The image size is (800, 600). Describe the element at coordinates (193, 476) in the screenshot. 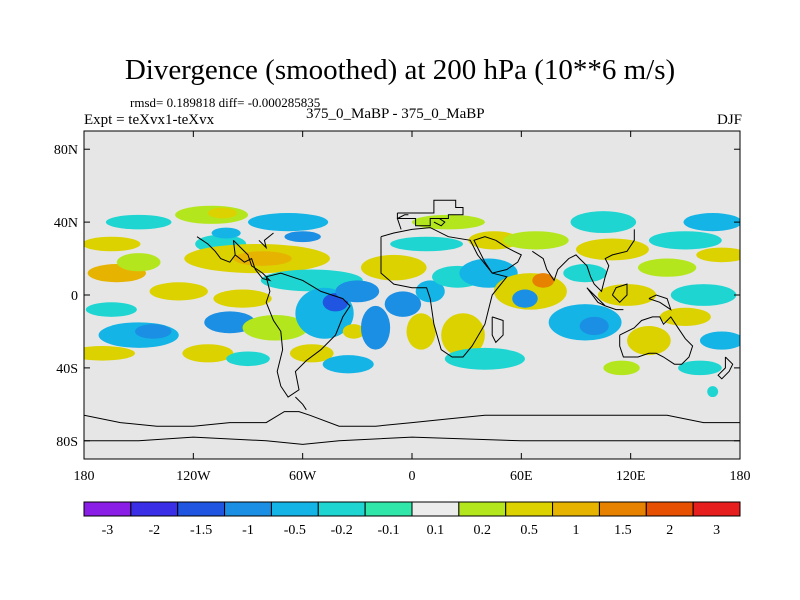

I see `x-tick-label: 120W` at that location.